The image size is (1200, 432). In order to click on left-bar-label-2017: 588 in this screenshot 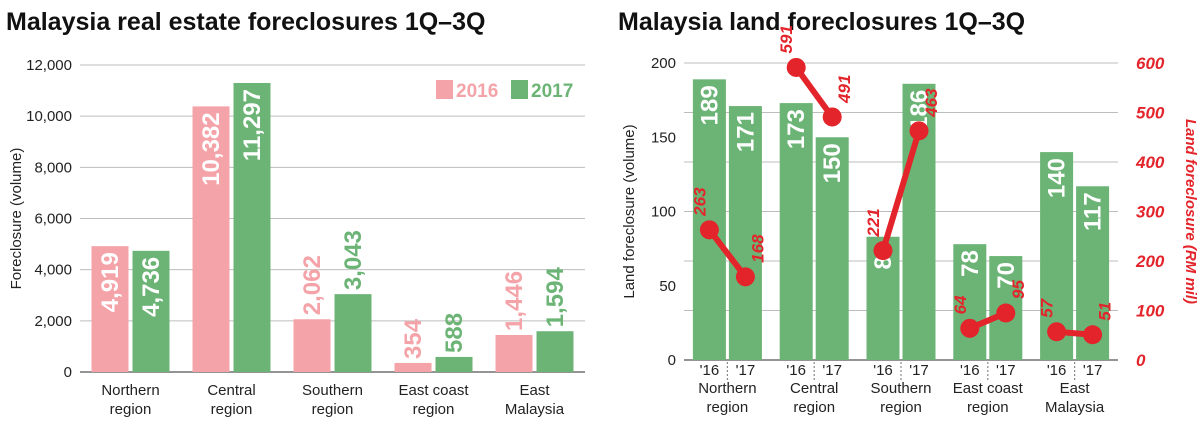, I will do `click(454, 333)`.